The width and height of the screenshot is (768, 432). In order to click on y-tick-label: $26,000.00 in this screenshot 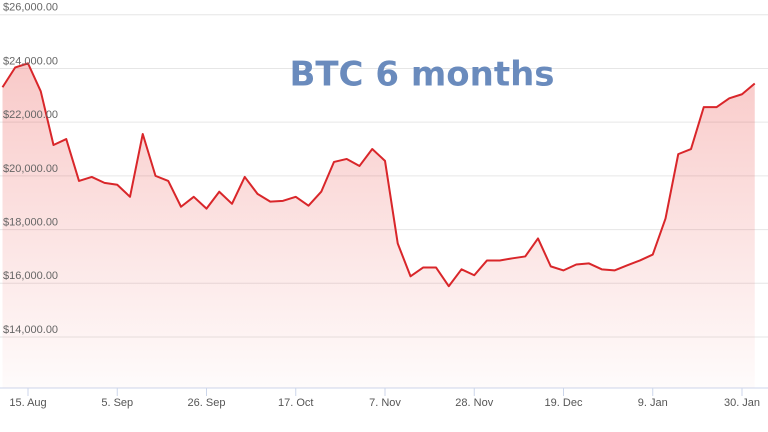, I will do `click(30, 8)`.